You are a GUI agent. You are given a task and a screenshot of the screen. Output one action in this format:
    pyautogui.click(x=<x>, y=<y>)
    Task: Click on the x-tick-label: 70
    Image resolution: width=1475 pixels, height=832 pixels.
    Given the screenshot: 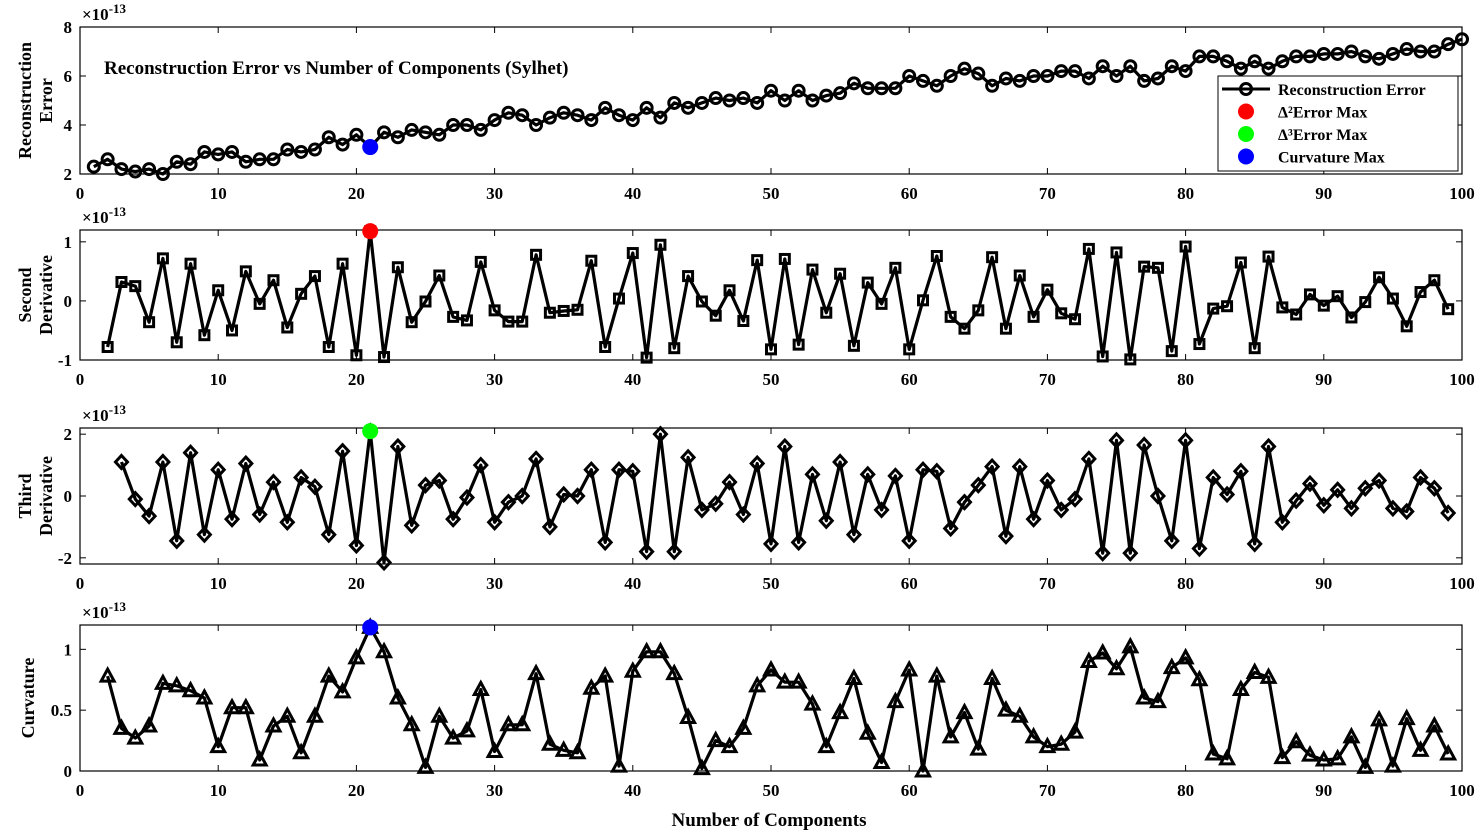 What is the action you would take?
    pyautogui.click(x=1047, y=193)
    